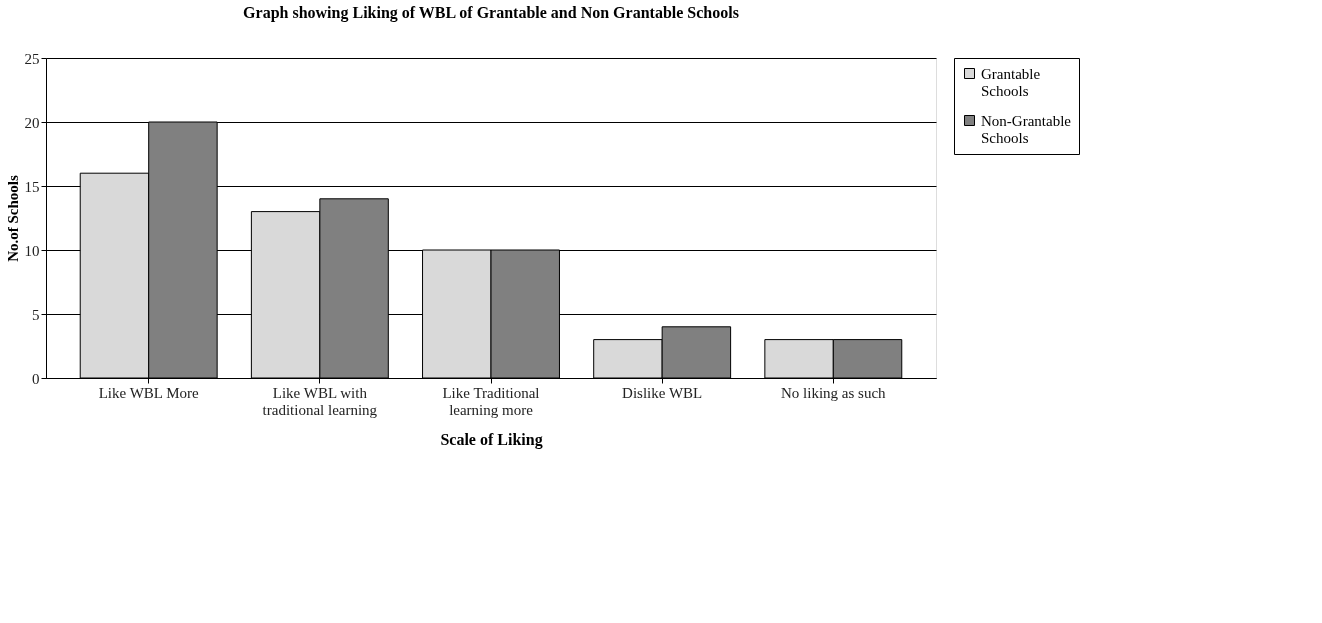  Describe the element at coordinates (32, 250) in the screenshot. I see `y-tick-label: 10` at that location.